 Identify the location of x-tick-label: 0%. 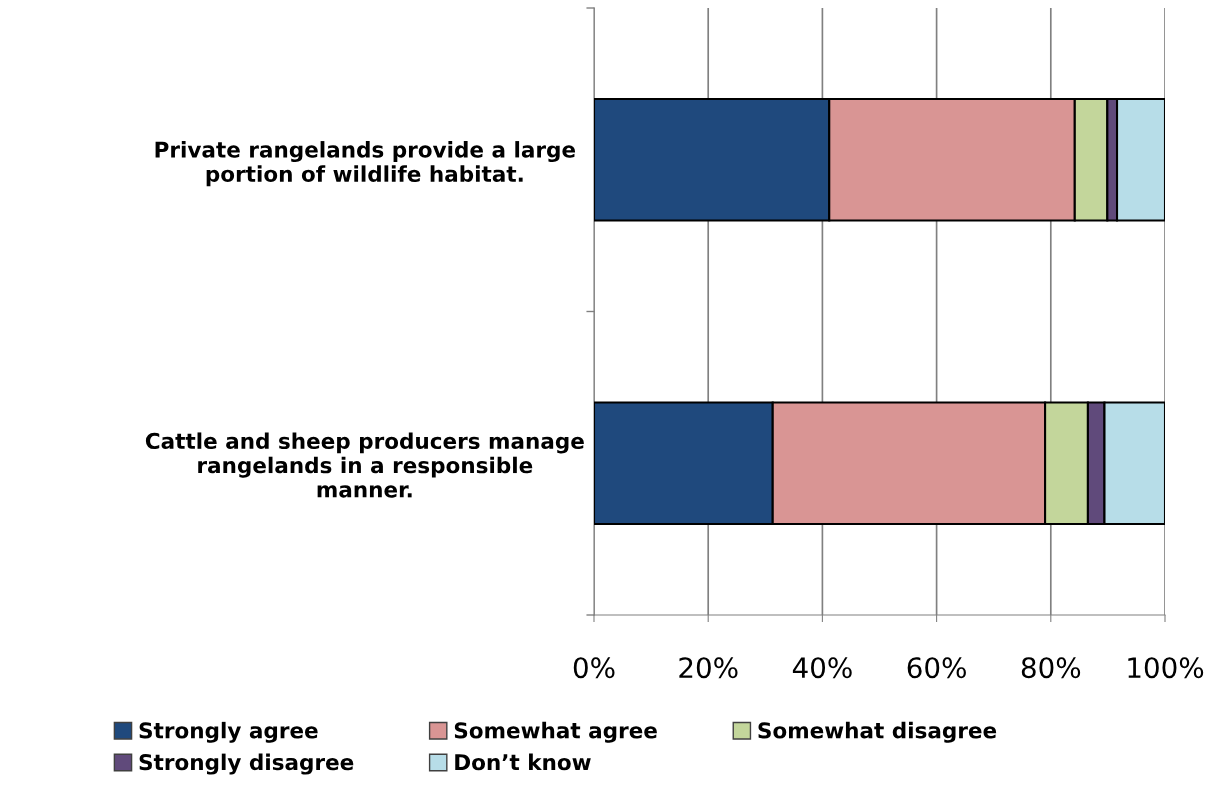
(594, 668).